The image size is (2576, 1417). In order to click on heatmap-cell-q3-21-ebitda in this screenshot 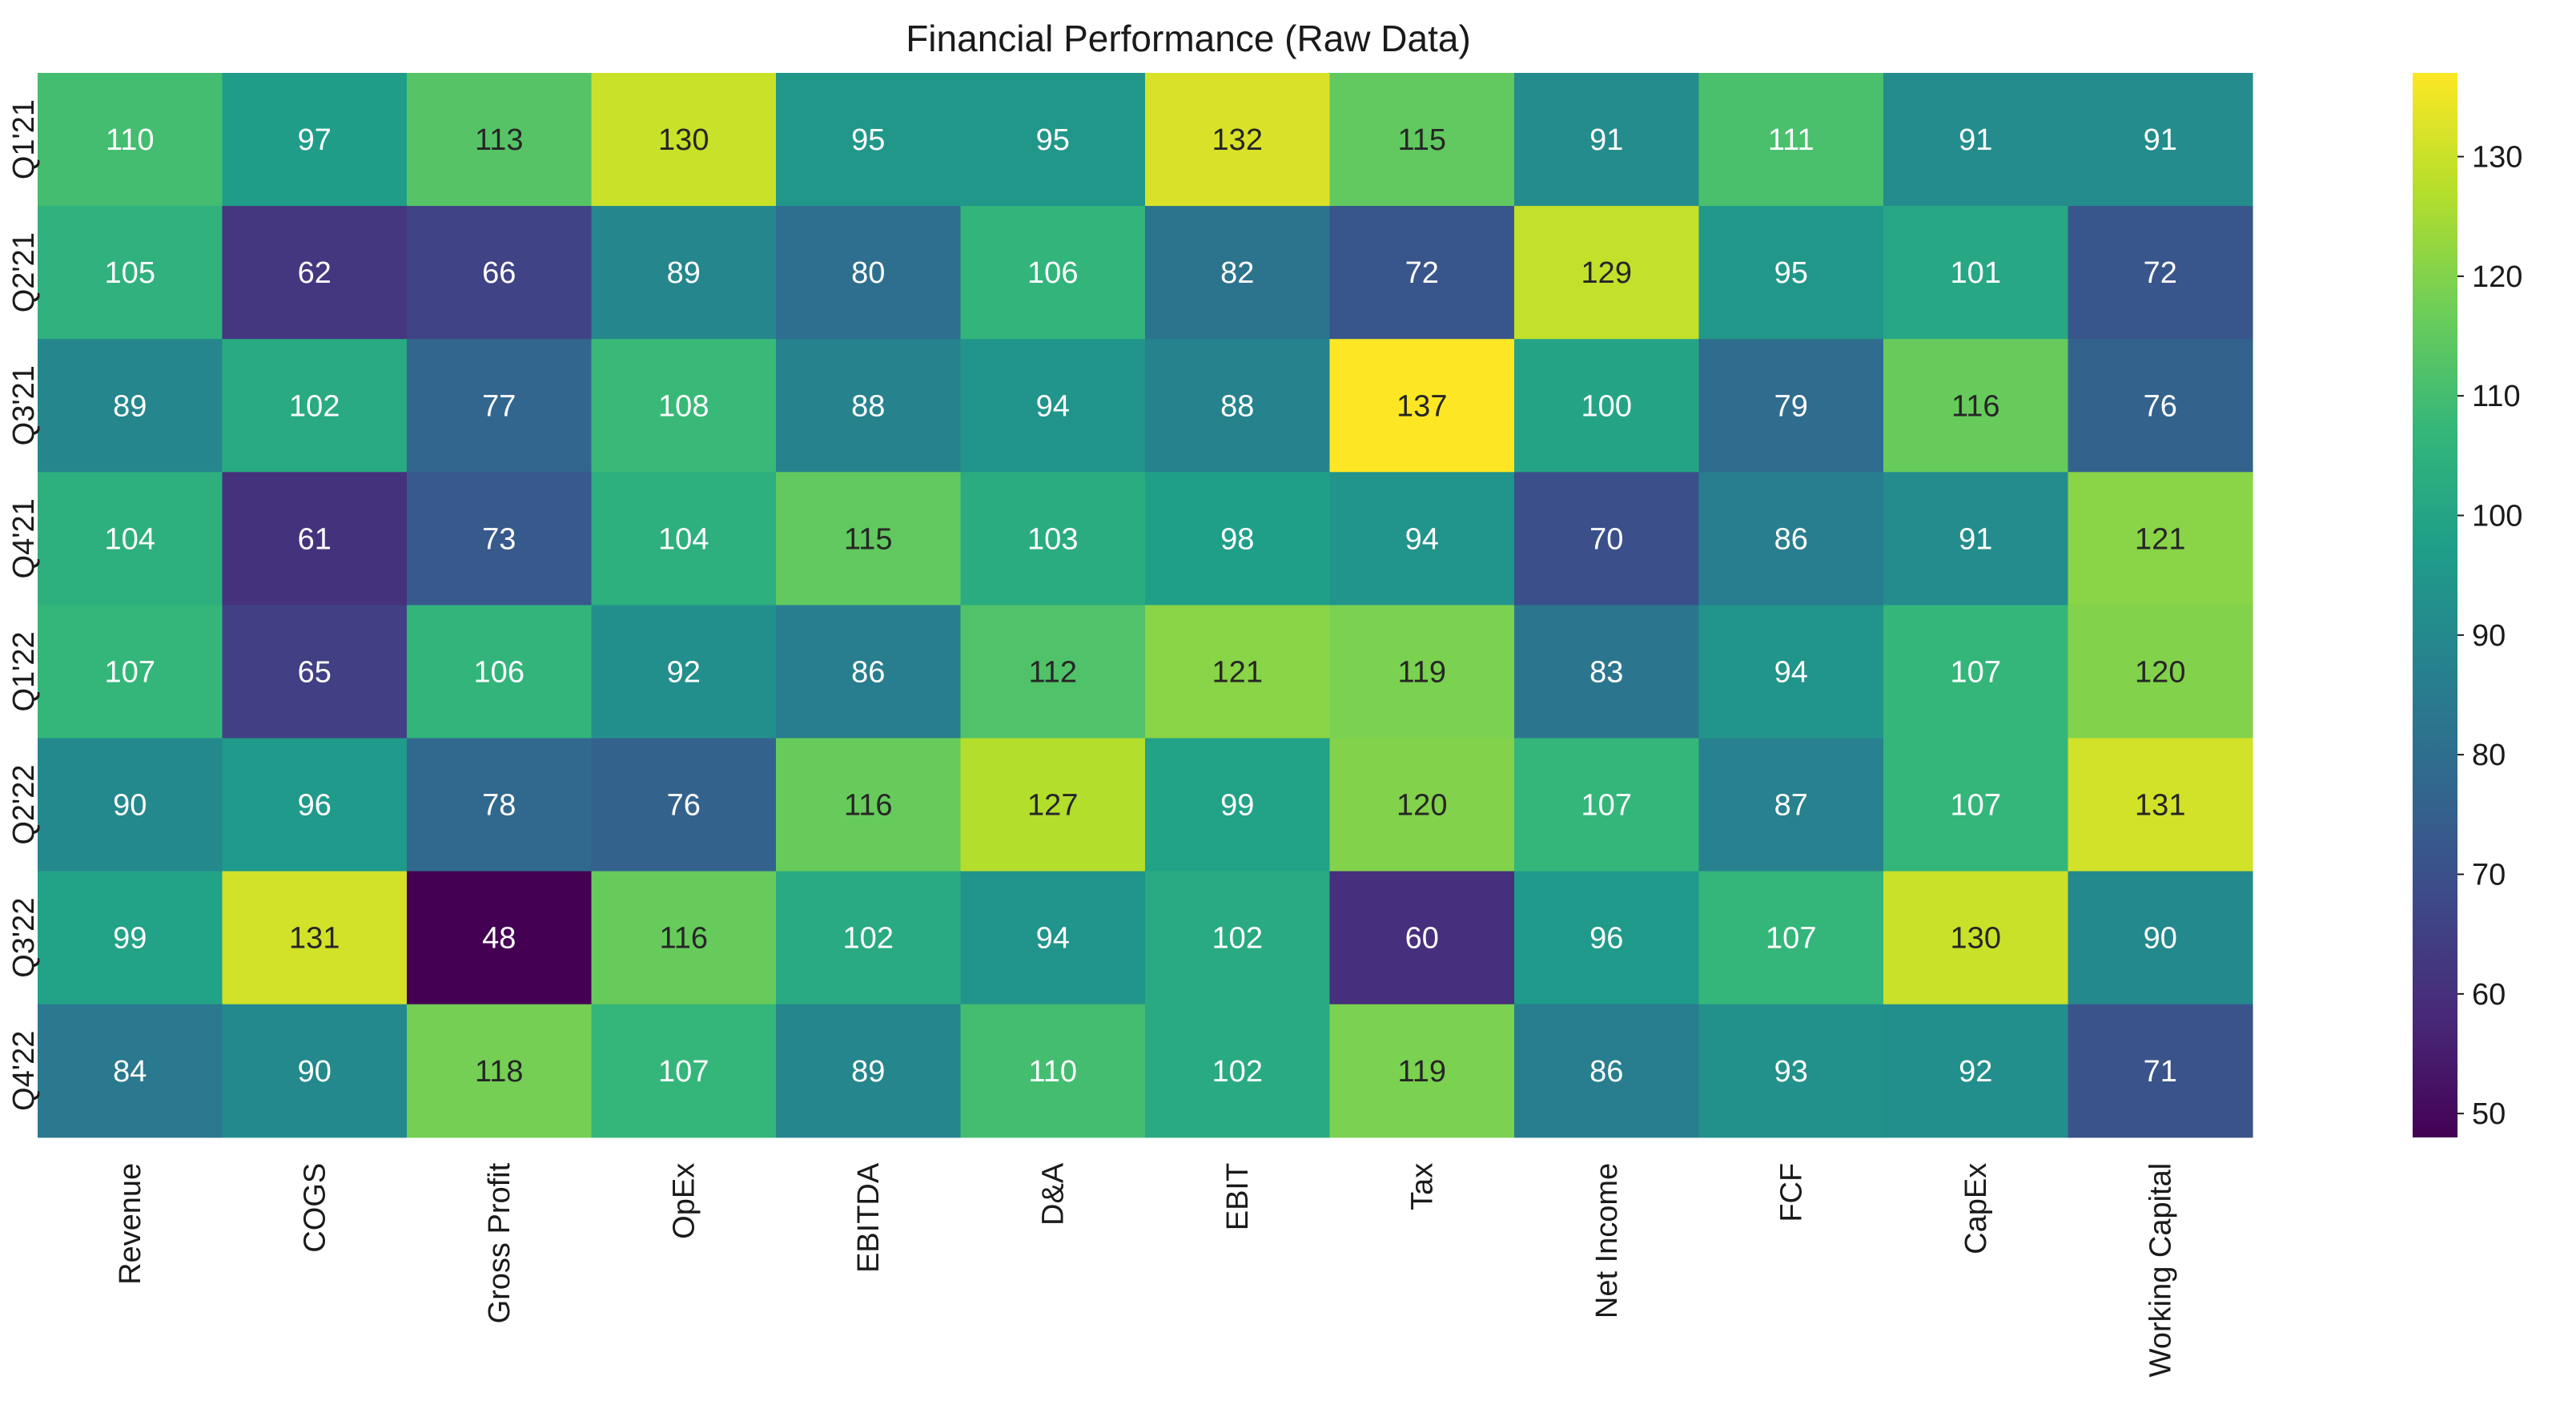, I will do `click(869, 406)`.